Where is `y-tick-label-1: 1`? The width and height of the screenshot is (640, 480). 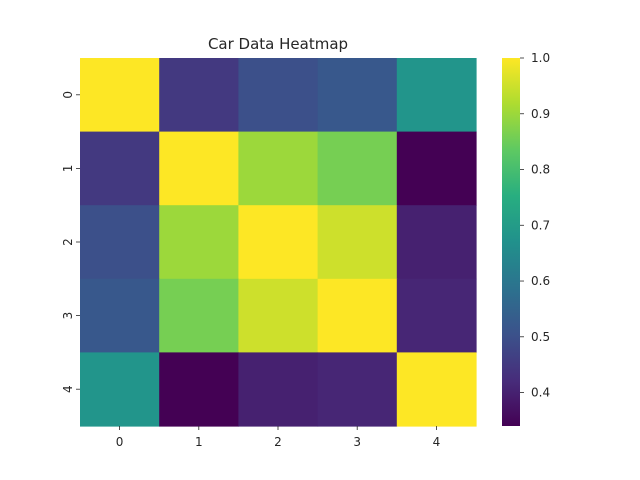
y-tick-label-1: 1 is located at coordinates (68, 169).